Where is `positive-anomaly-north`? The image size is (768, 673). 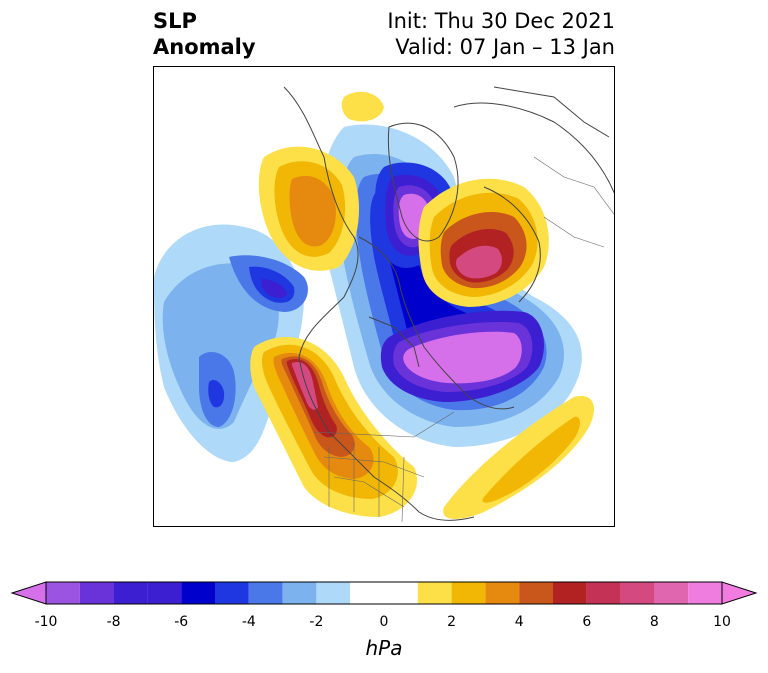 positive-anomaly-north is located at coordinates (321, 181).